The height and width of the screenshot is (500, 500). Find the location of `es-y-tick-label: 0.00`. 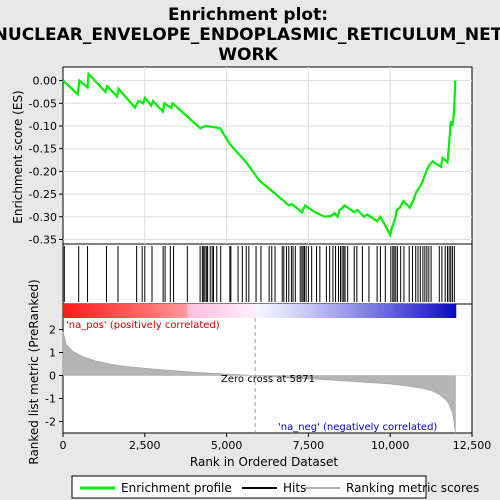

es-y-tick-label: 0.00 is located at coordinates (45, 81).